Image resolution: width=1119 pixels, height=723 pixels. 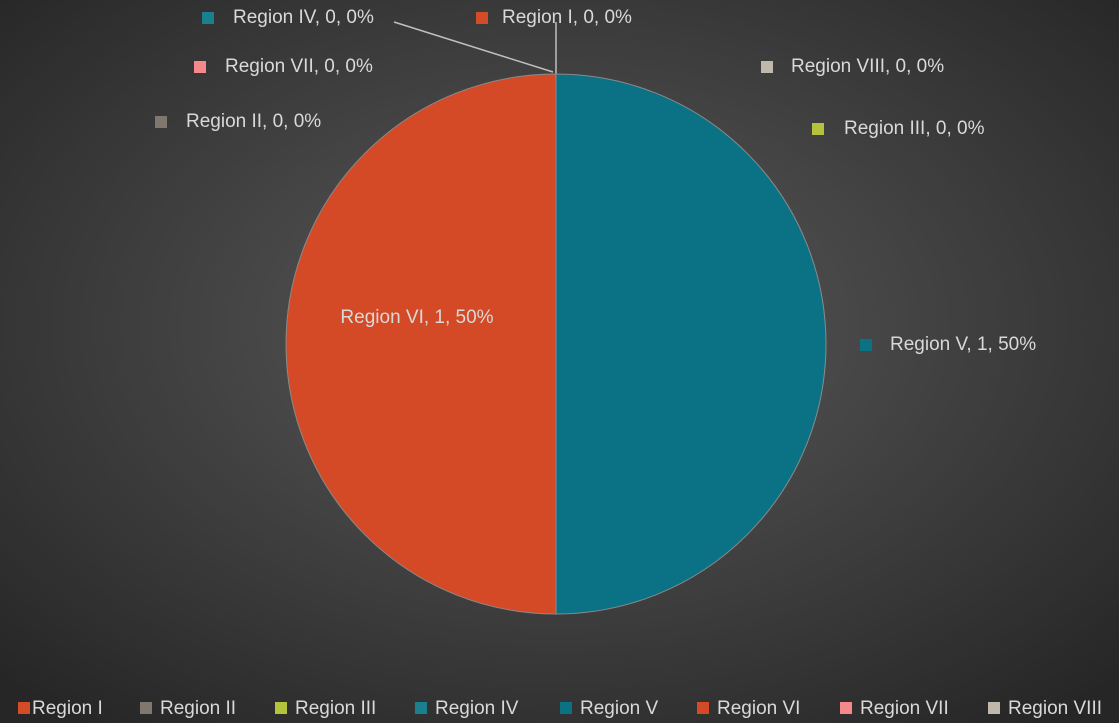 I want to click on data-label: Region VI, 1, 50%, so click(x=416, y=317).